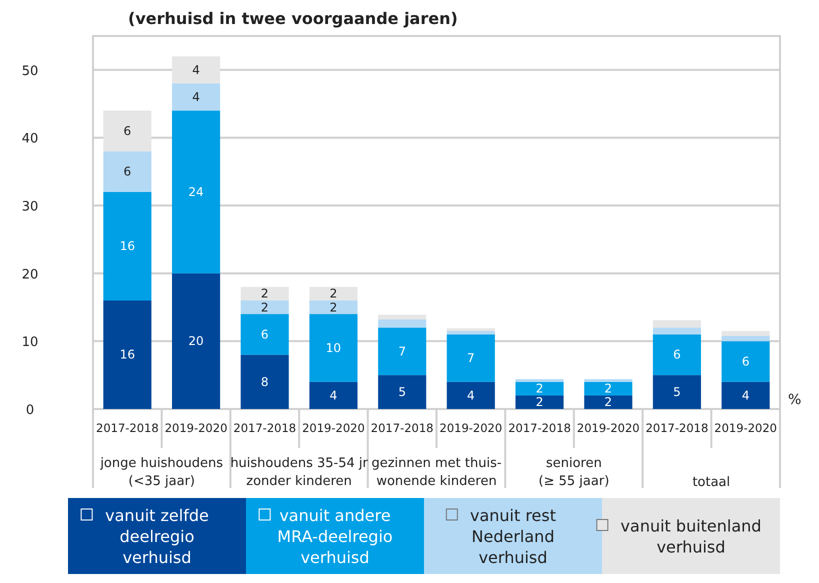  What do you see at coordinates (299, 472) in the screenshot?
I see `text: huishoudens 35-54 jr zonder kinderen` at bounding box center [299, 472].